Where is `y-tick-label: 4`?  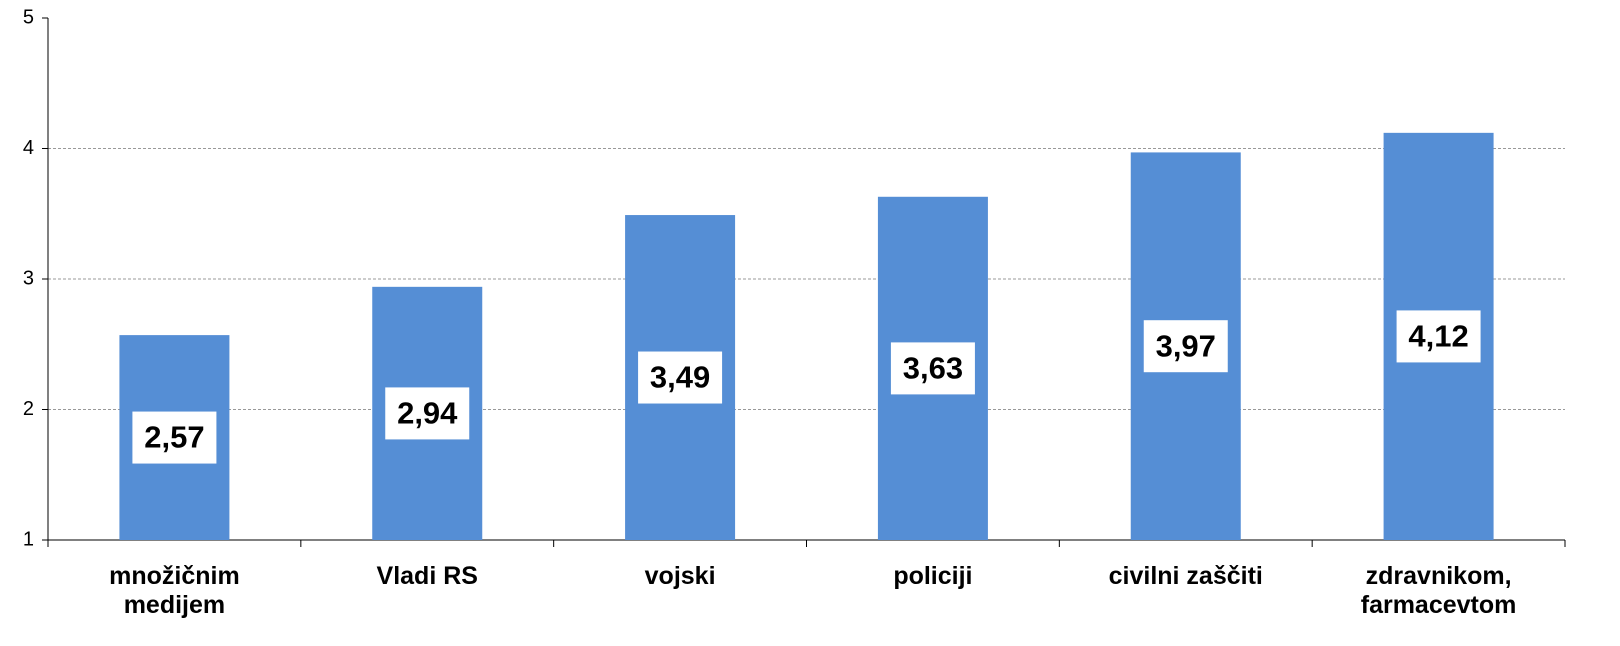 y-tick-label: 4 is located at coordinates (28, 148).